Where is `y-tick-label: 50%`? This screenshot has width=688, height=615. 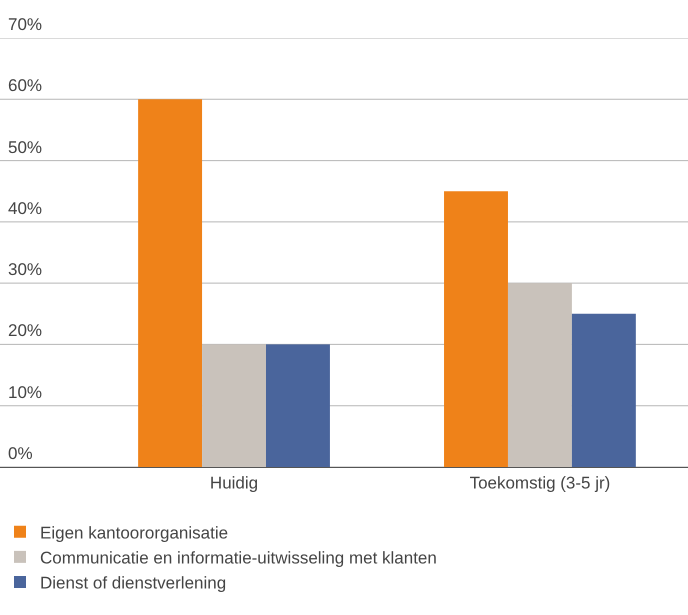
y-tick-label: 50% is located at coordinates (25, 147).